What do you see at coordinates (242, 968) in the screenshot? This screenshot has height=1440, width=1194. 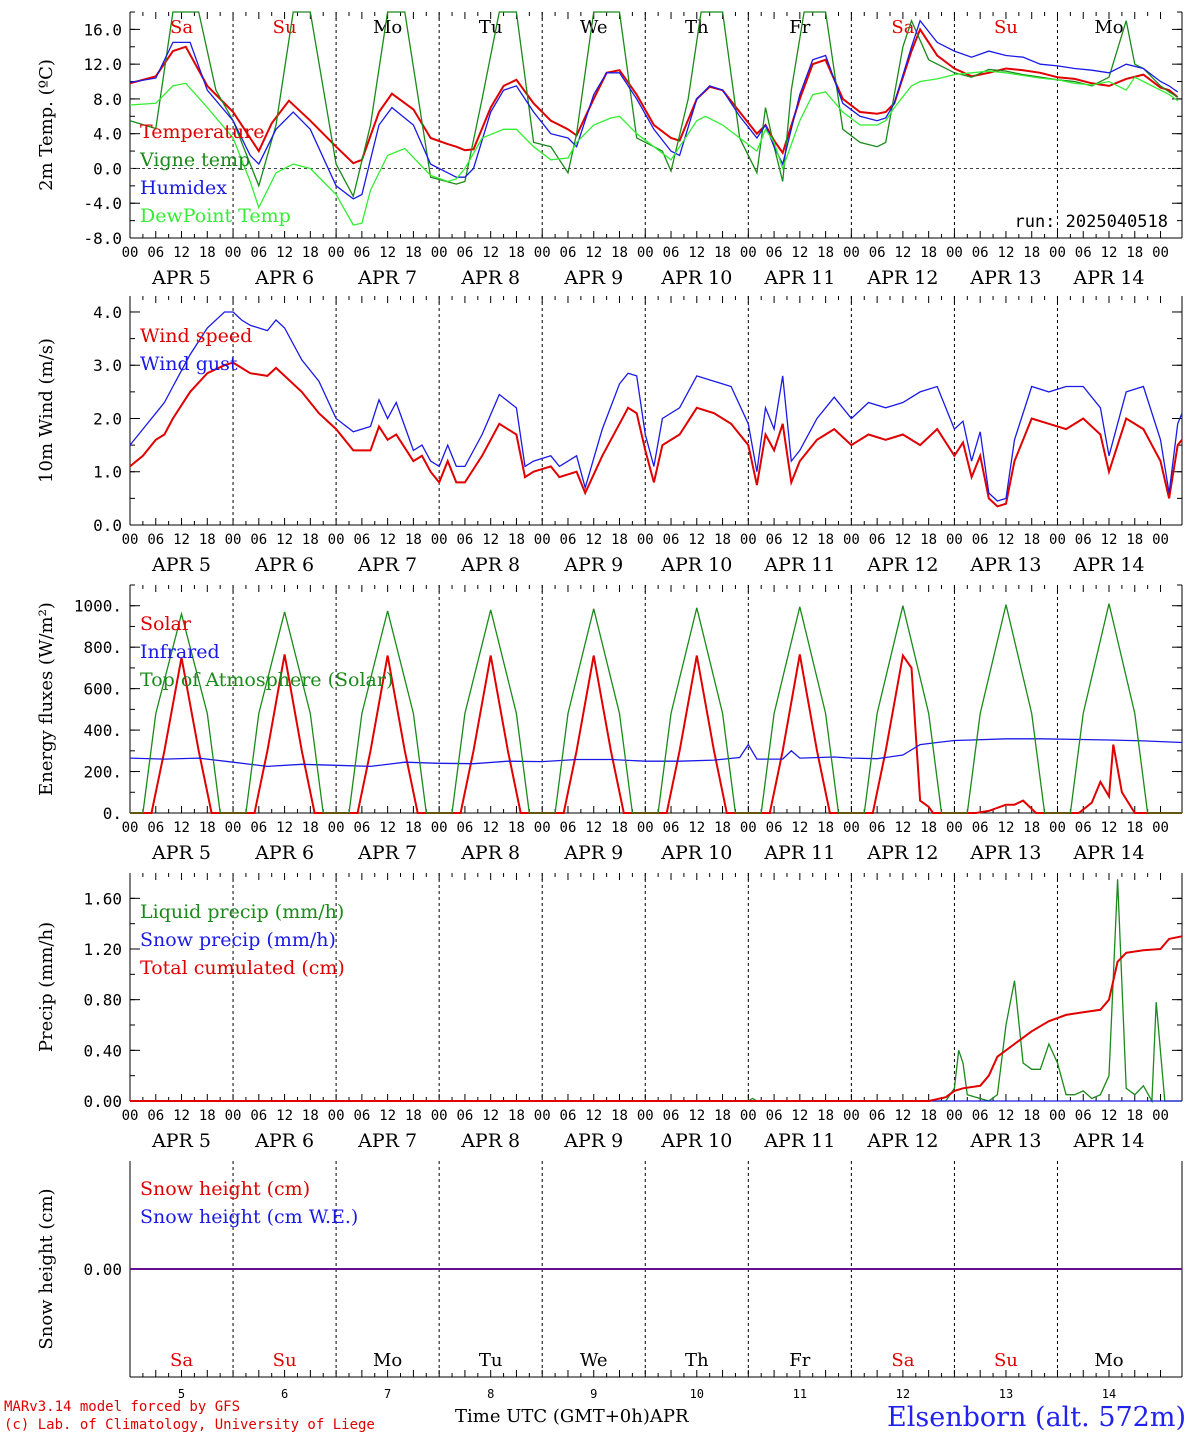 I see `precip-legend-total-cumulated-cm-: Total cumulated (cm)` at bounding box center [242, 968].